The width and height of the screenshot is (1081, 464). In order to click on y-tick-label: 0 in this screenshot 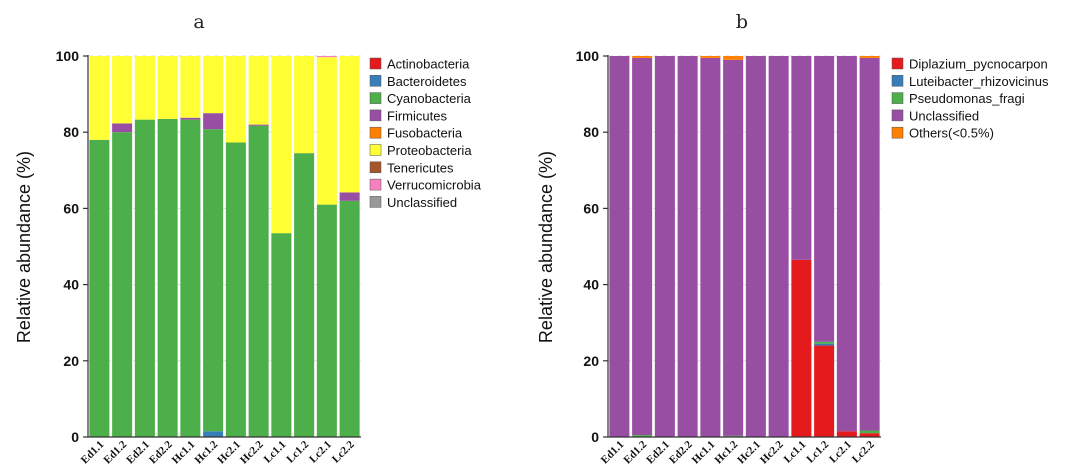, I will do `click(75, 437)`.